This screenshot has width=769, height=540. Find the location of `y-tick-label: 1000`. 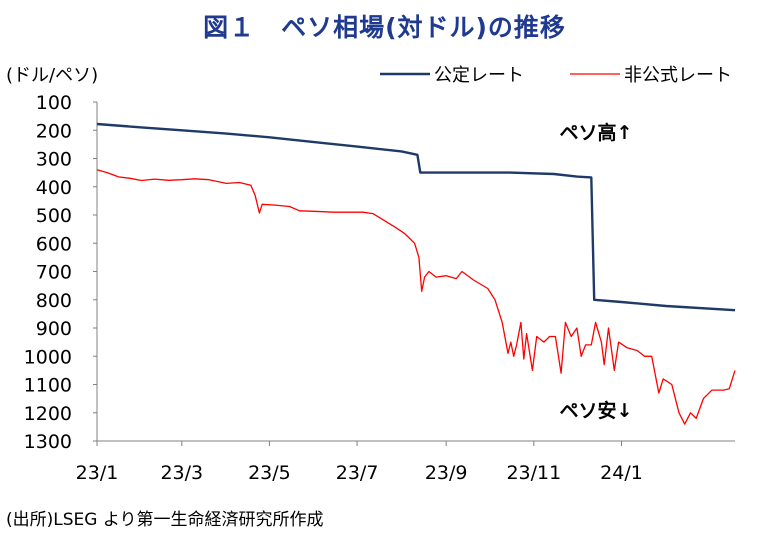

y-tick-label: 1000 is located at coordinates (48, 357).